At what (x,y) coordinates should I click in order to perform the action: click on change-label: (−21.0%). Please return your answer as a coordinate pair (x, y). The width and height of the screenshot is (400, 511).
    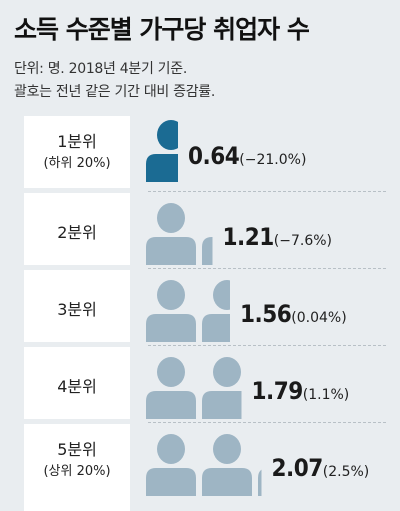
    Looking at the image, I should click on (273, 160).